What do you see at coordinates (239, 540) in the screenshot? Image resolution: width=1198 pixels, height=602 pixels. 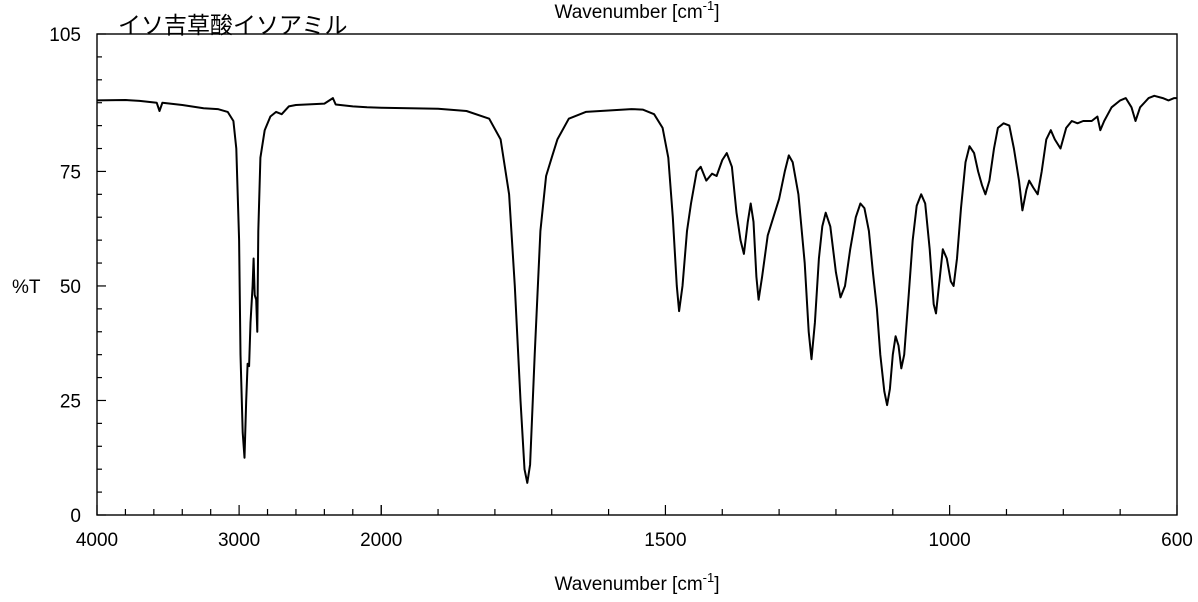 I see `x-tick-label: 3000` at bounding box center [239, 540].